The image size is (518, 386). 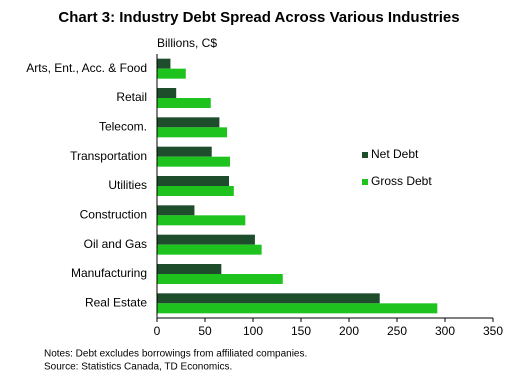 I want to click on y-tick-label: Arts, Ent., Acc. & Food, so click(x=86, y=68).